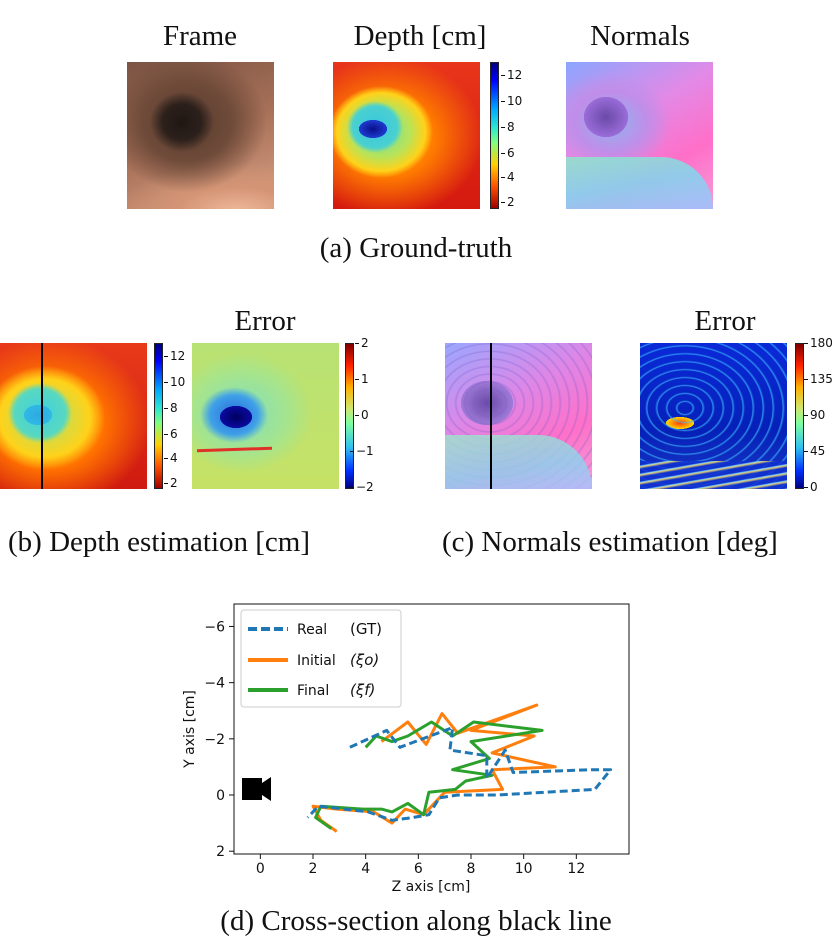 This screenshot has height=947, width=832. What do you see at coordinates (220, 796) in the screenshot?
I see `y-tick-label: 0` at bounding box center [220, 796].